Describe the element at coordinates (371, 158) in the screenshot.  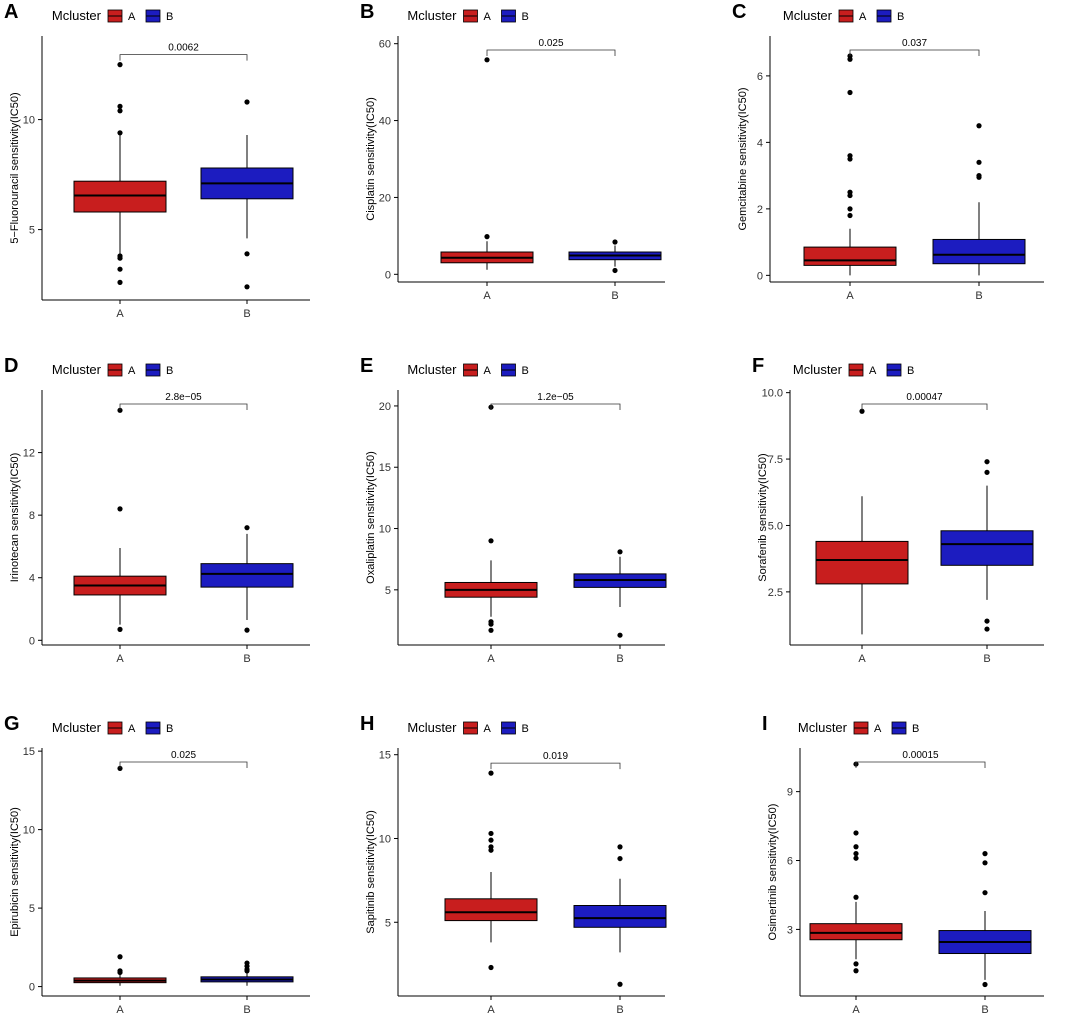
I see `y-axis-label: Cisplatin sensitivity(IC50)` at that location.